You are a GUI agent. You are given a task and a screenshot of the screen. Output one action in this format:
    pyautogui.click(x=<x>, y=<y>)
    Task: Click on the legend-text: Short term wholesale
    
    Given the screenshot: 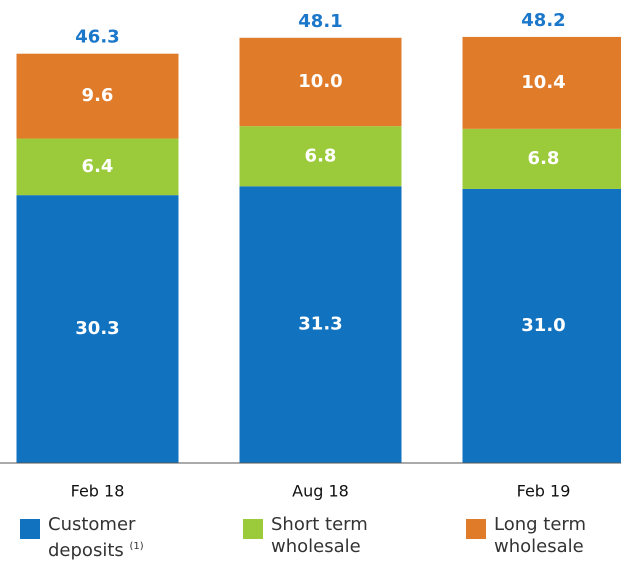 What is the action you would take?
    pyautogui.click(x=319, y=535)
    